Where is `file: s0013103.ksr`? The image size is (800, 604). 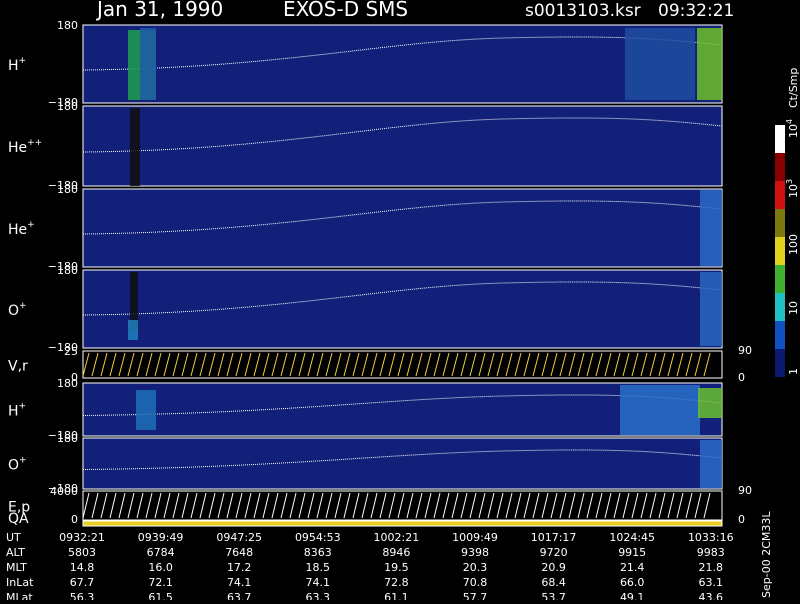
file: s0013103.ksr is located at coordinates (583, 11).